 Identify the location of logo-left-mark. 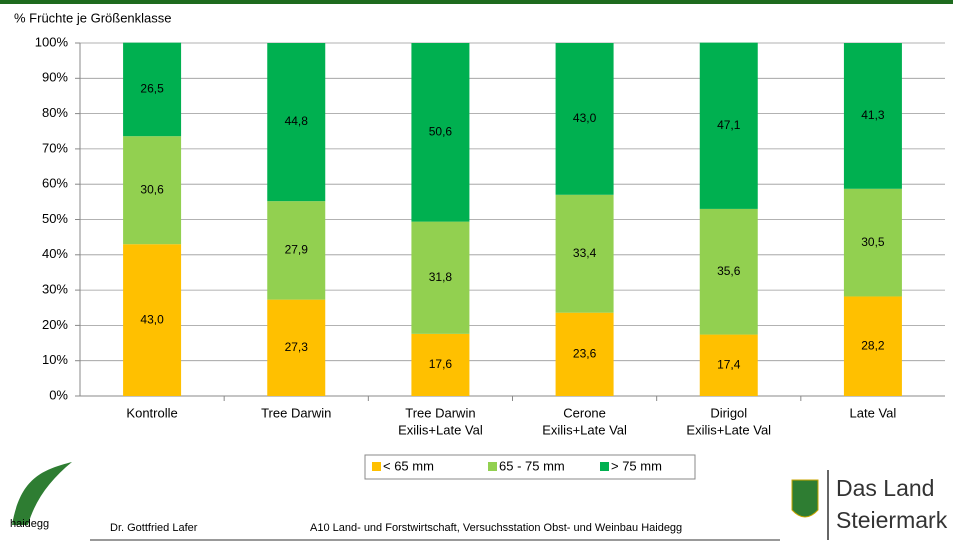
(42, 493).